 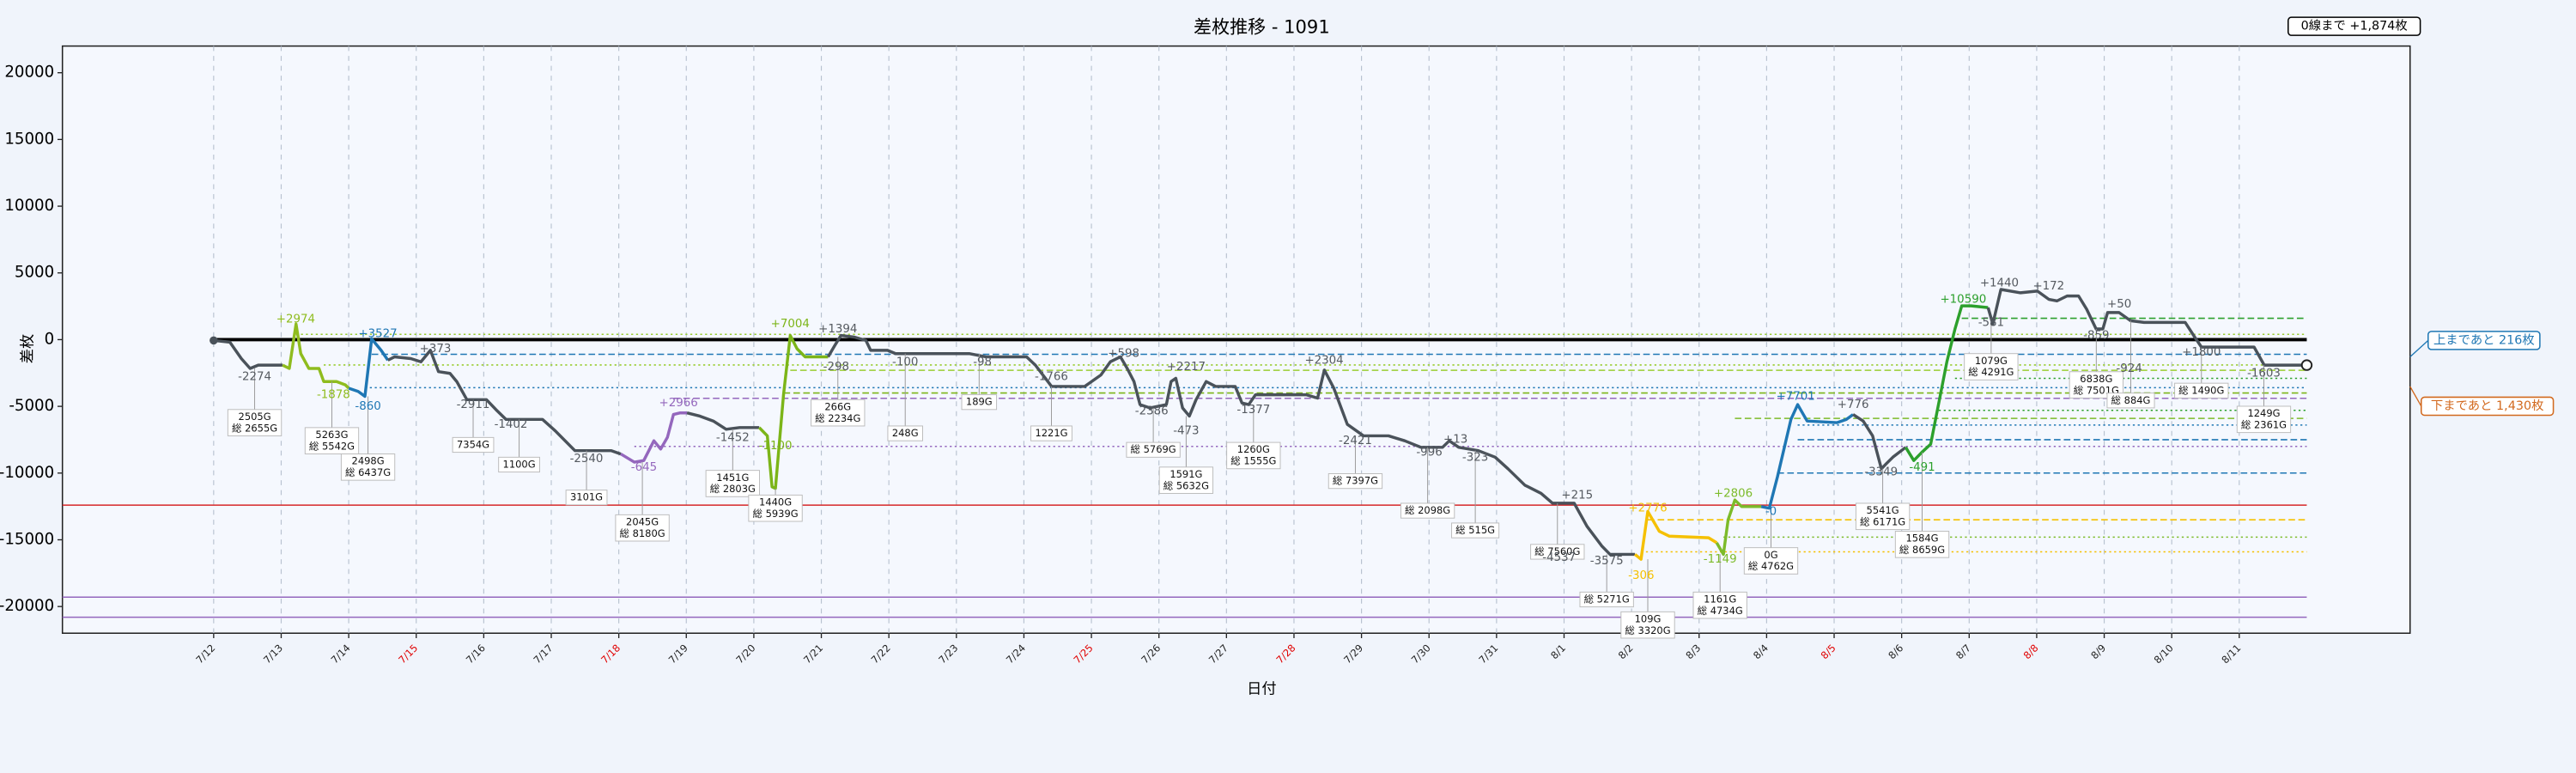 What do you see at coordinates (980, 402) in the screenshot?
I see `game-box-text: 189G` at bounding box center [980, 402].